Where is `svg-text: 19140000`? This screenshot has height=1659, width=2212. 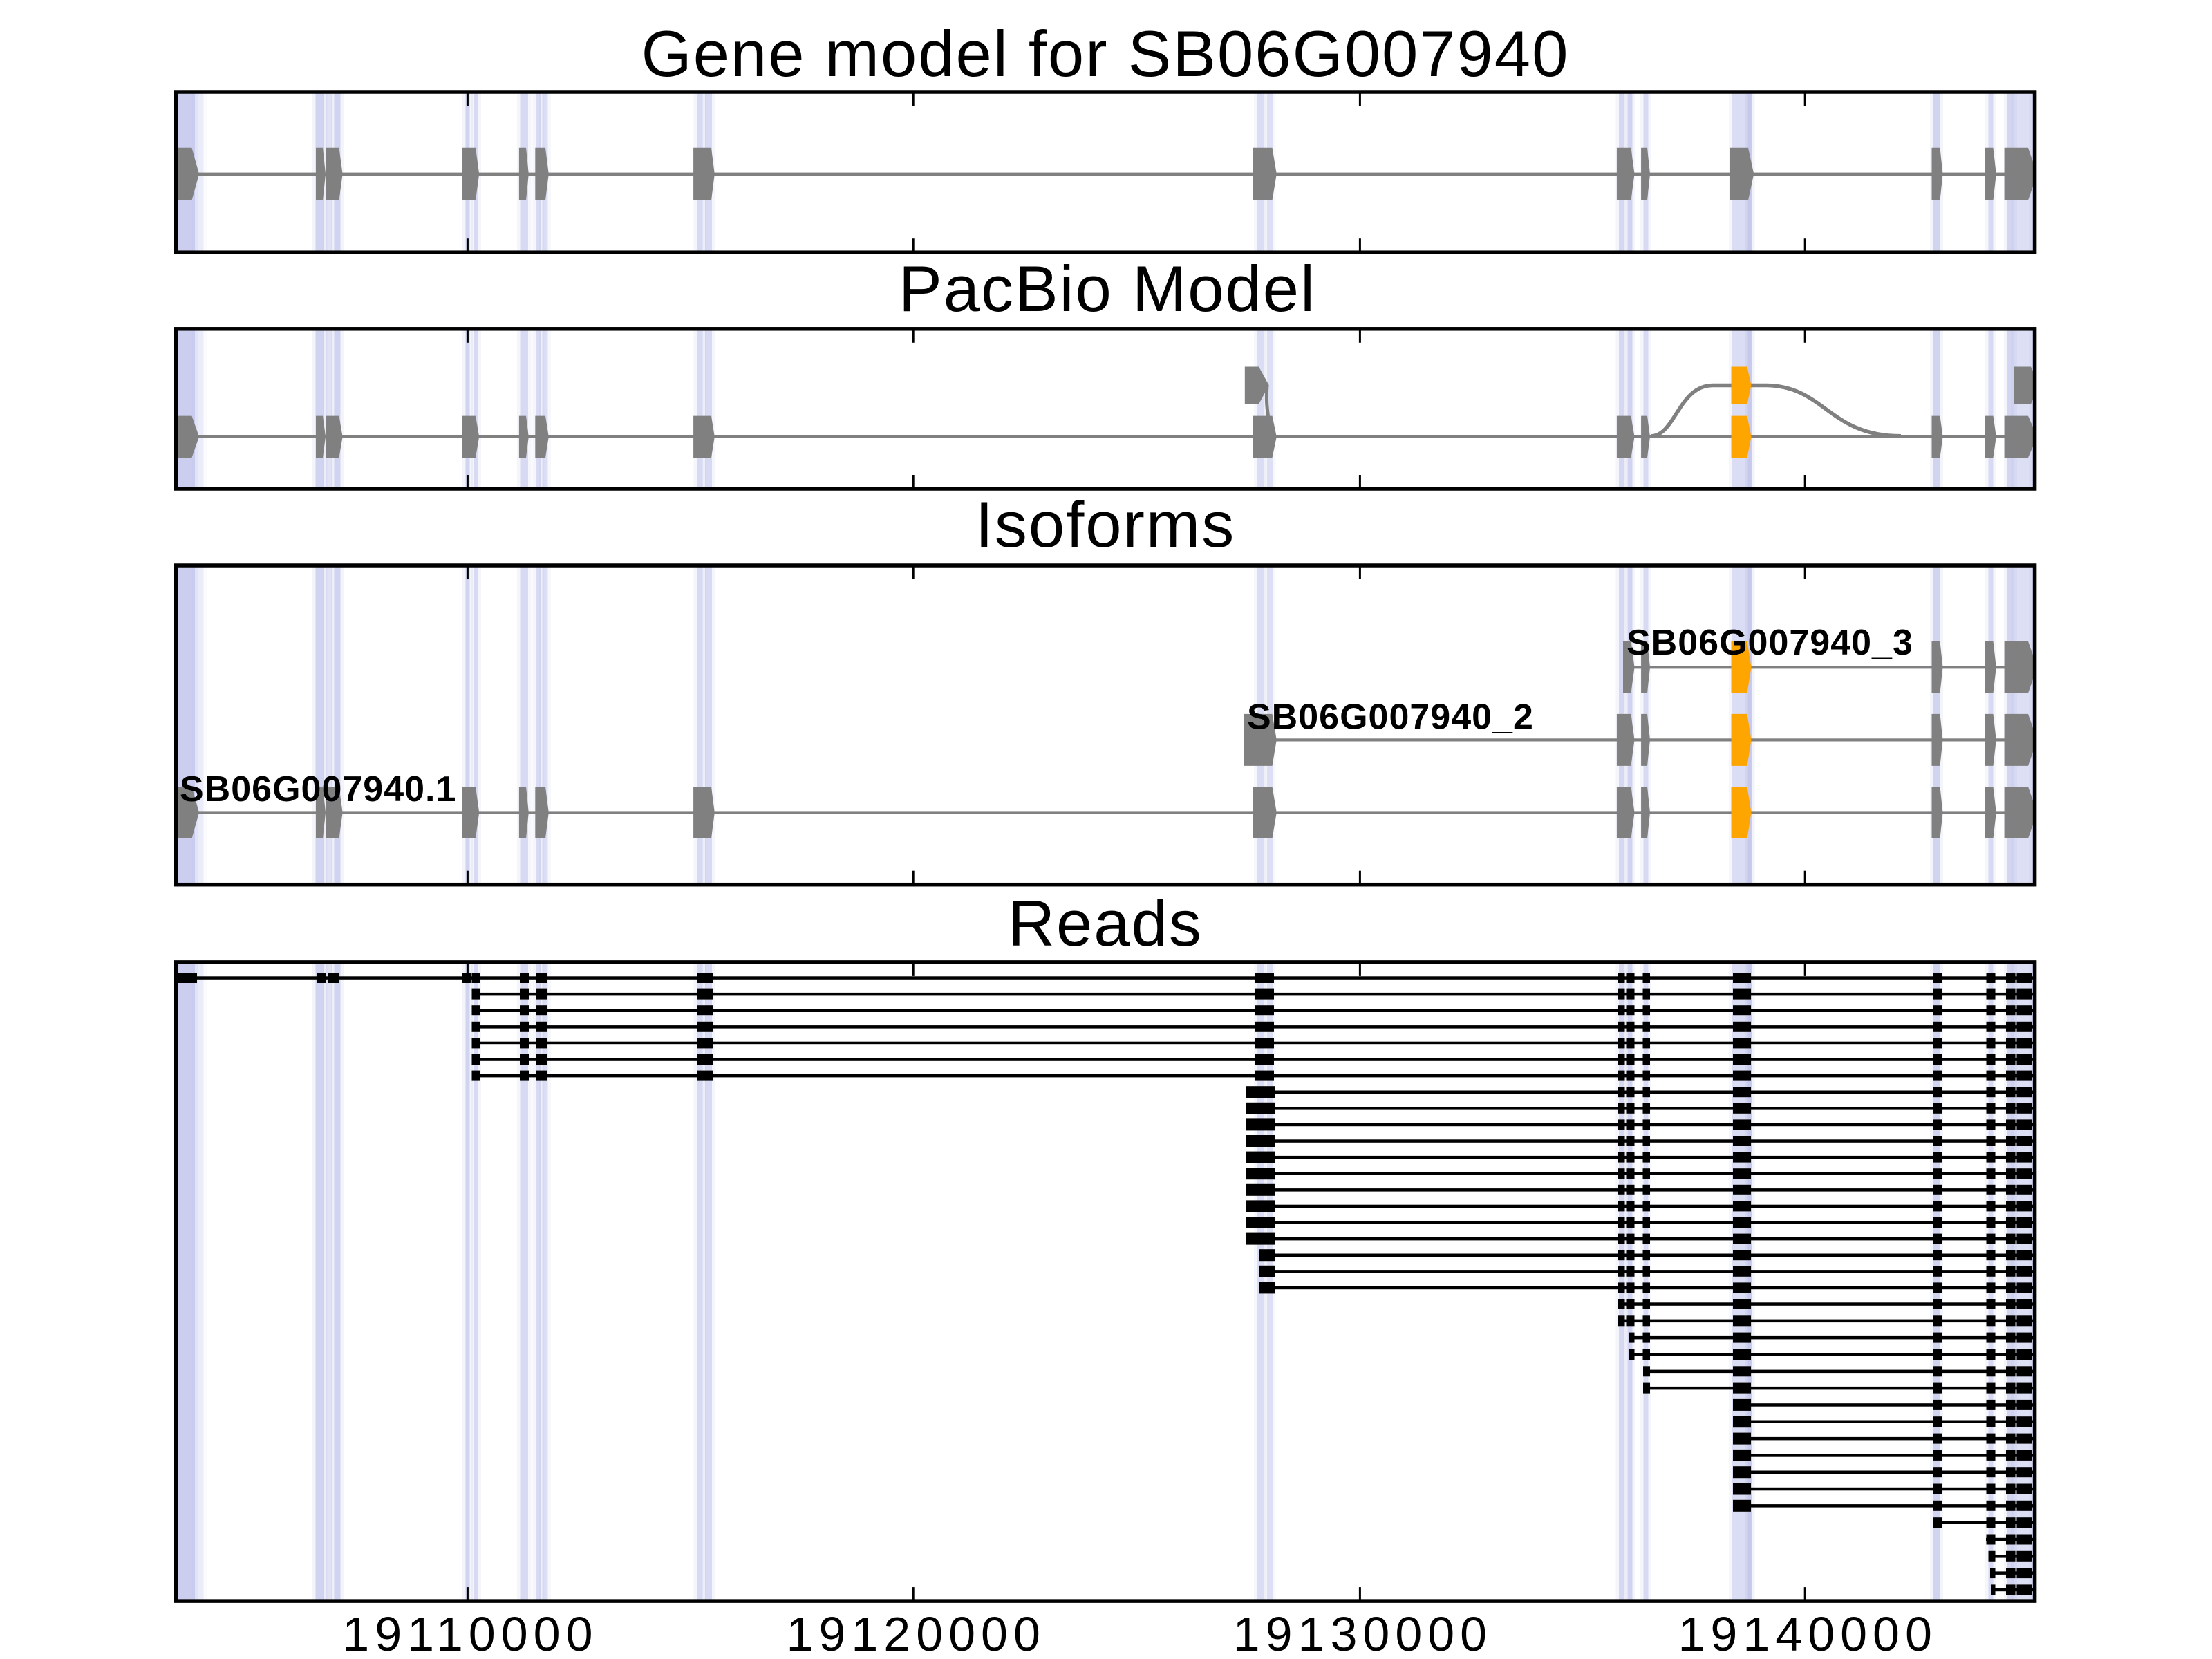 svg-text: 19140000 is located at coordinates (1807, 1633).